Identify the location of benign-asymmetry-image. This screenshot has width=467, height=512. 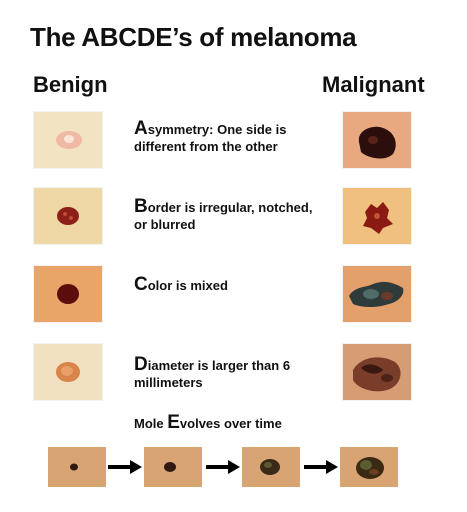
(68, 140).